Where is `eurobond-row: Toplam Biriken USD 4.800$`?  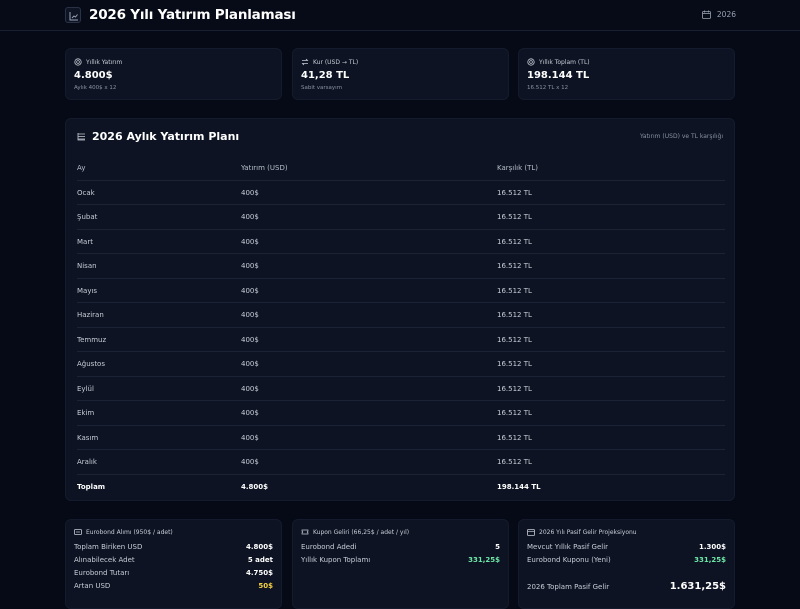
eurobond-row: Toplam Biriken USD 4.800$ is located at coordinates (173, 547).